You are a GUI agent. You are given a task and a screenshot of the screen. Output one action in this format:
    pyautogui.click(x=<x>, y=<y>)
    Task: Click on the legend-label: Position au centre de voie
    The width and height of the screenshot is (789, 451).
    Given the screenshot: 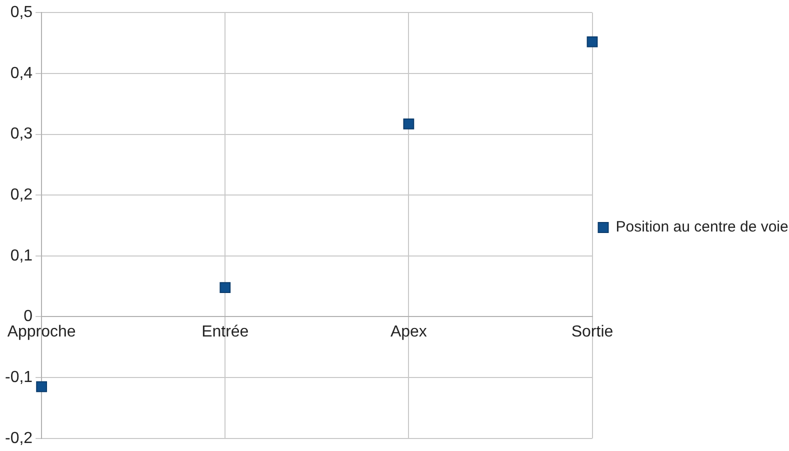 What is the action you would take?
    pyautogui.click(x=702, y=227)
    